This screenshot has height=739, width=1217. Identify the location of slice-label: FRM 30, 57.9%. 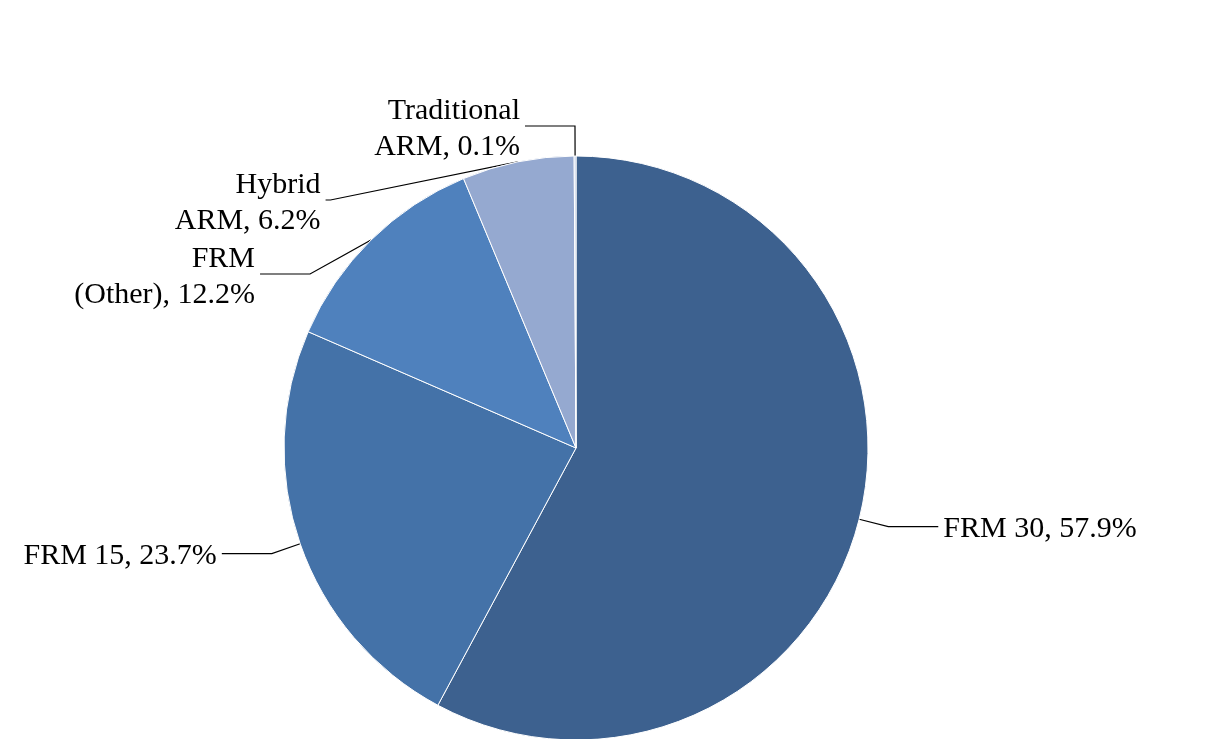
(1040, 527).